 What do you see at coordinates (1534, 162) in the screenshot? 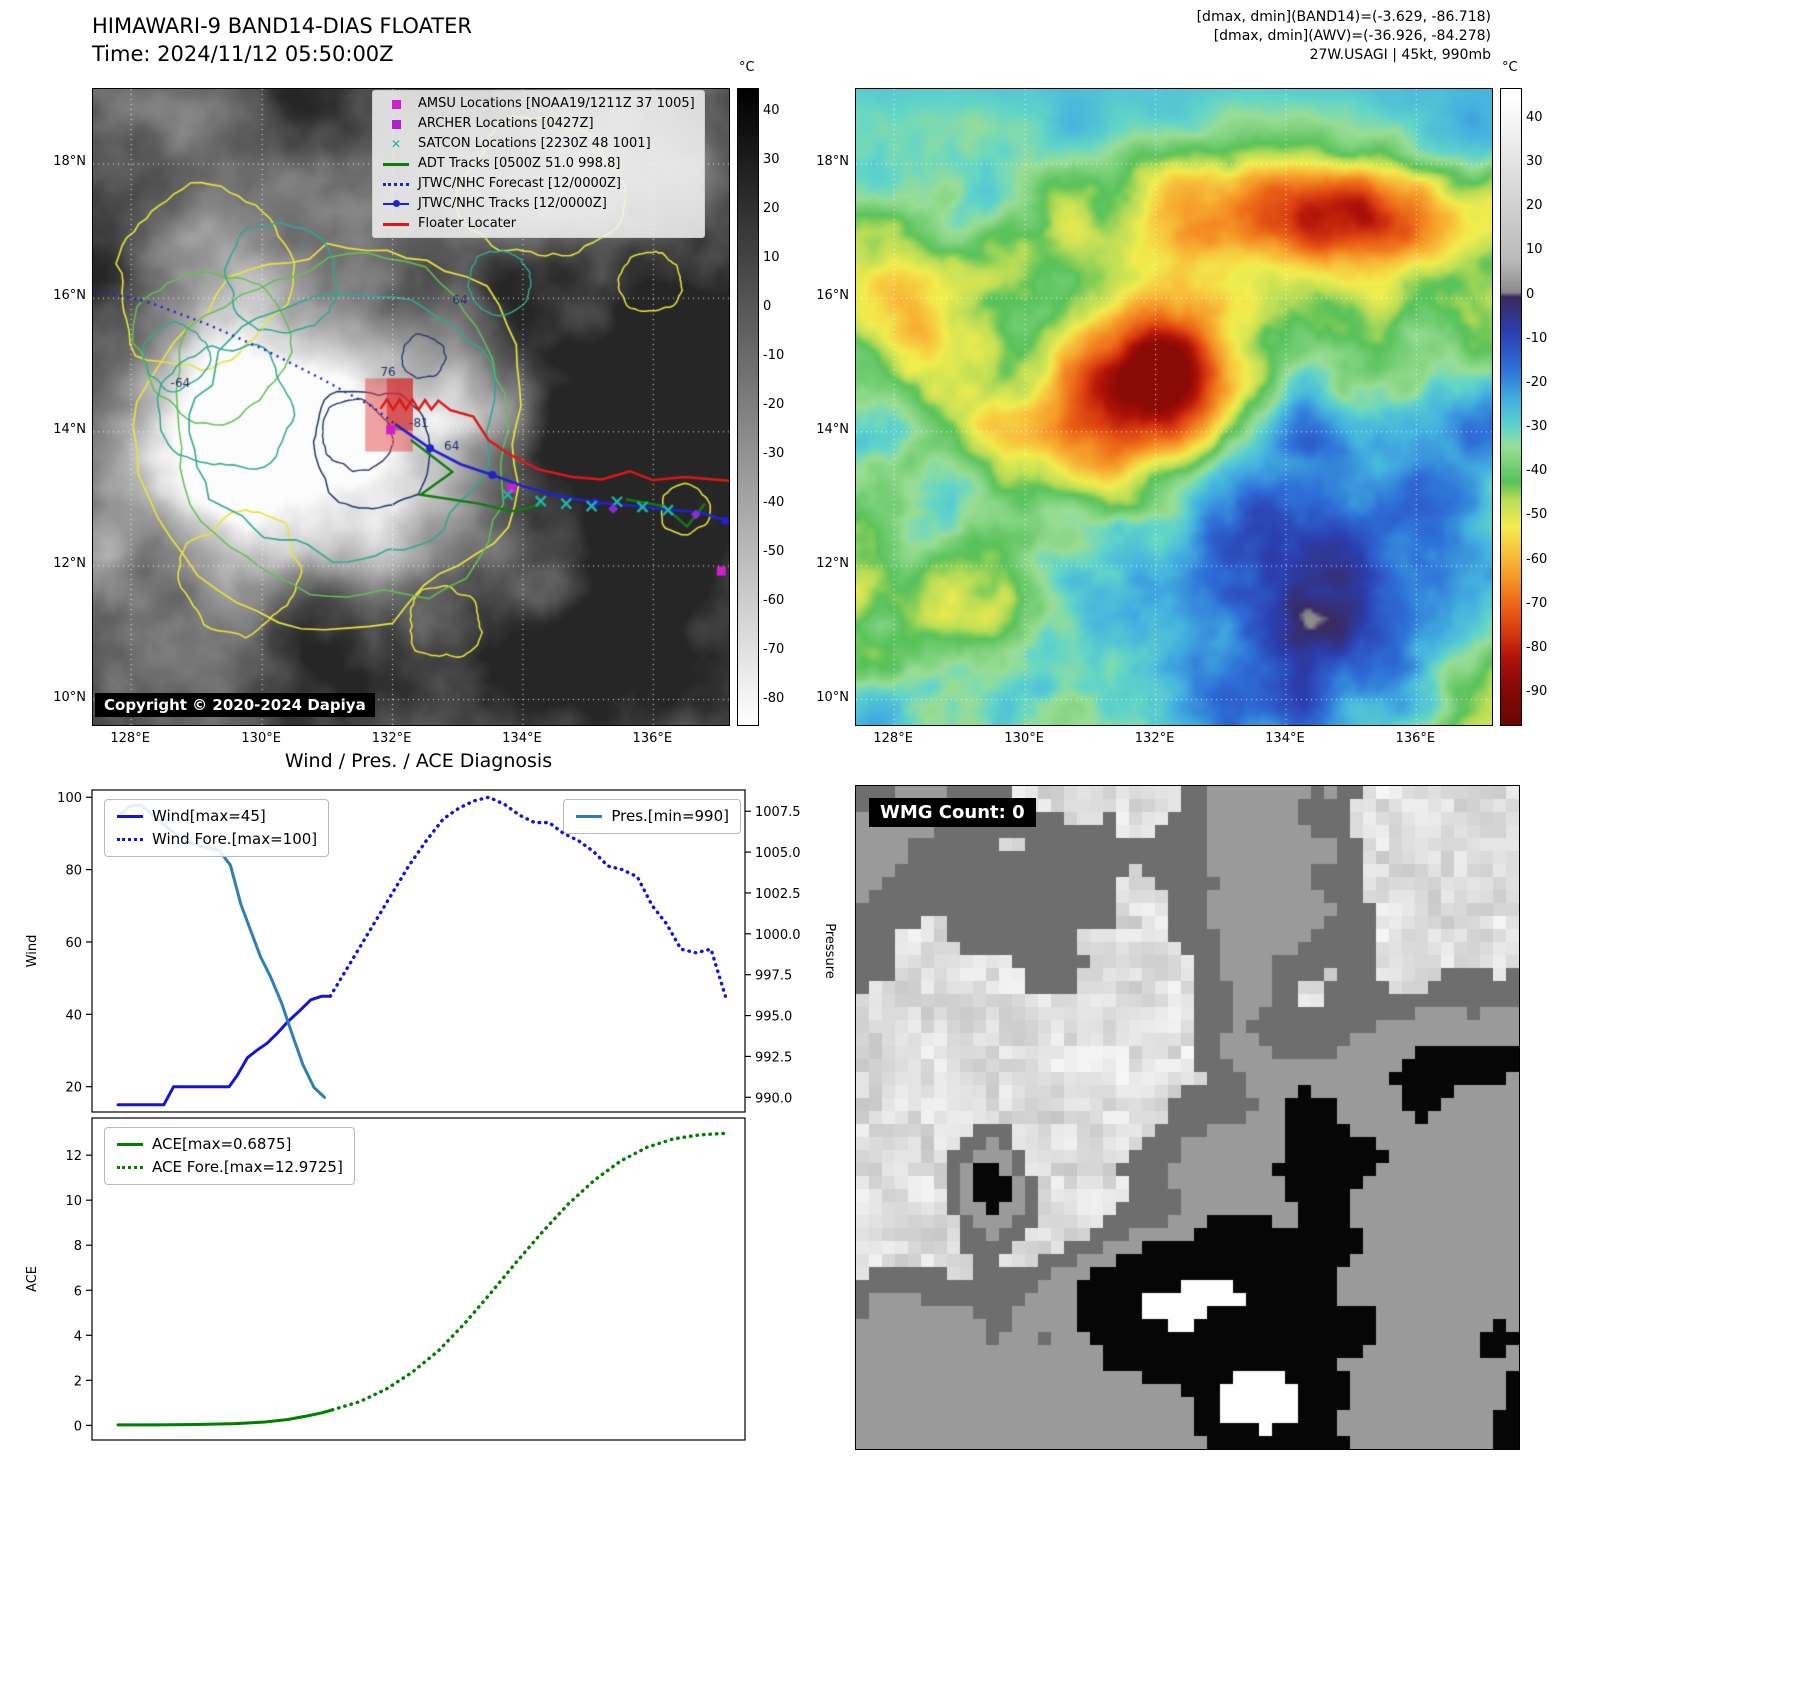
I see `colorbar-tick-label: 30` at bounding box center [1534, 162].